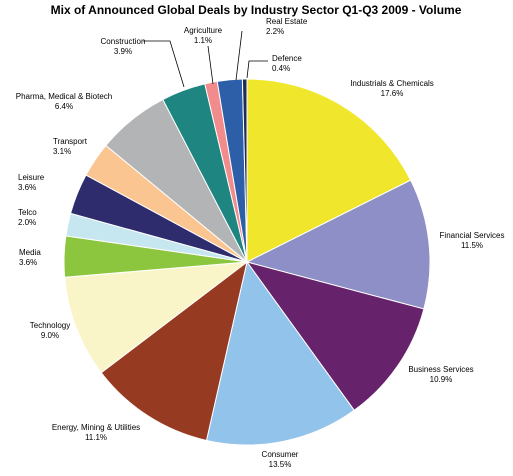 This screenshot has width=513, height=476. I want to click on slice-value-technology: 9.0%, so click(50, 335).